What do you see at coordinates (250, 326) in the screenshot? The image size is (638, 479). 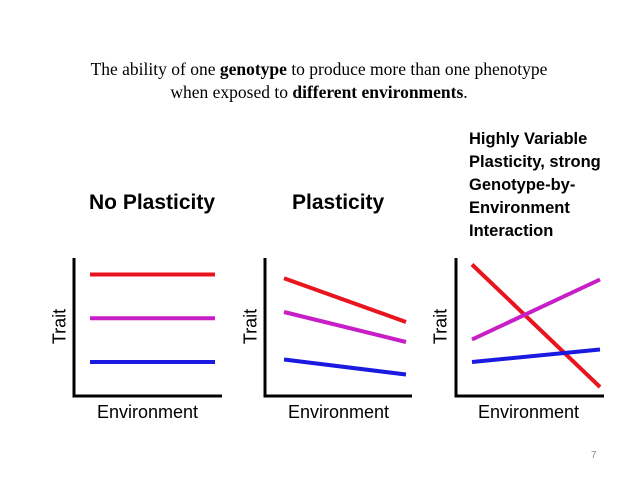 I see `panel-2-y-label: Trait` at bounding box center [250, 326].